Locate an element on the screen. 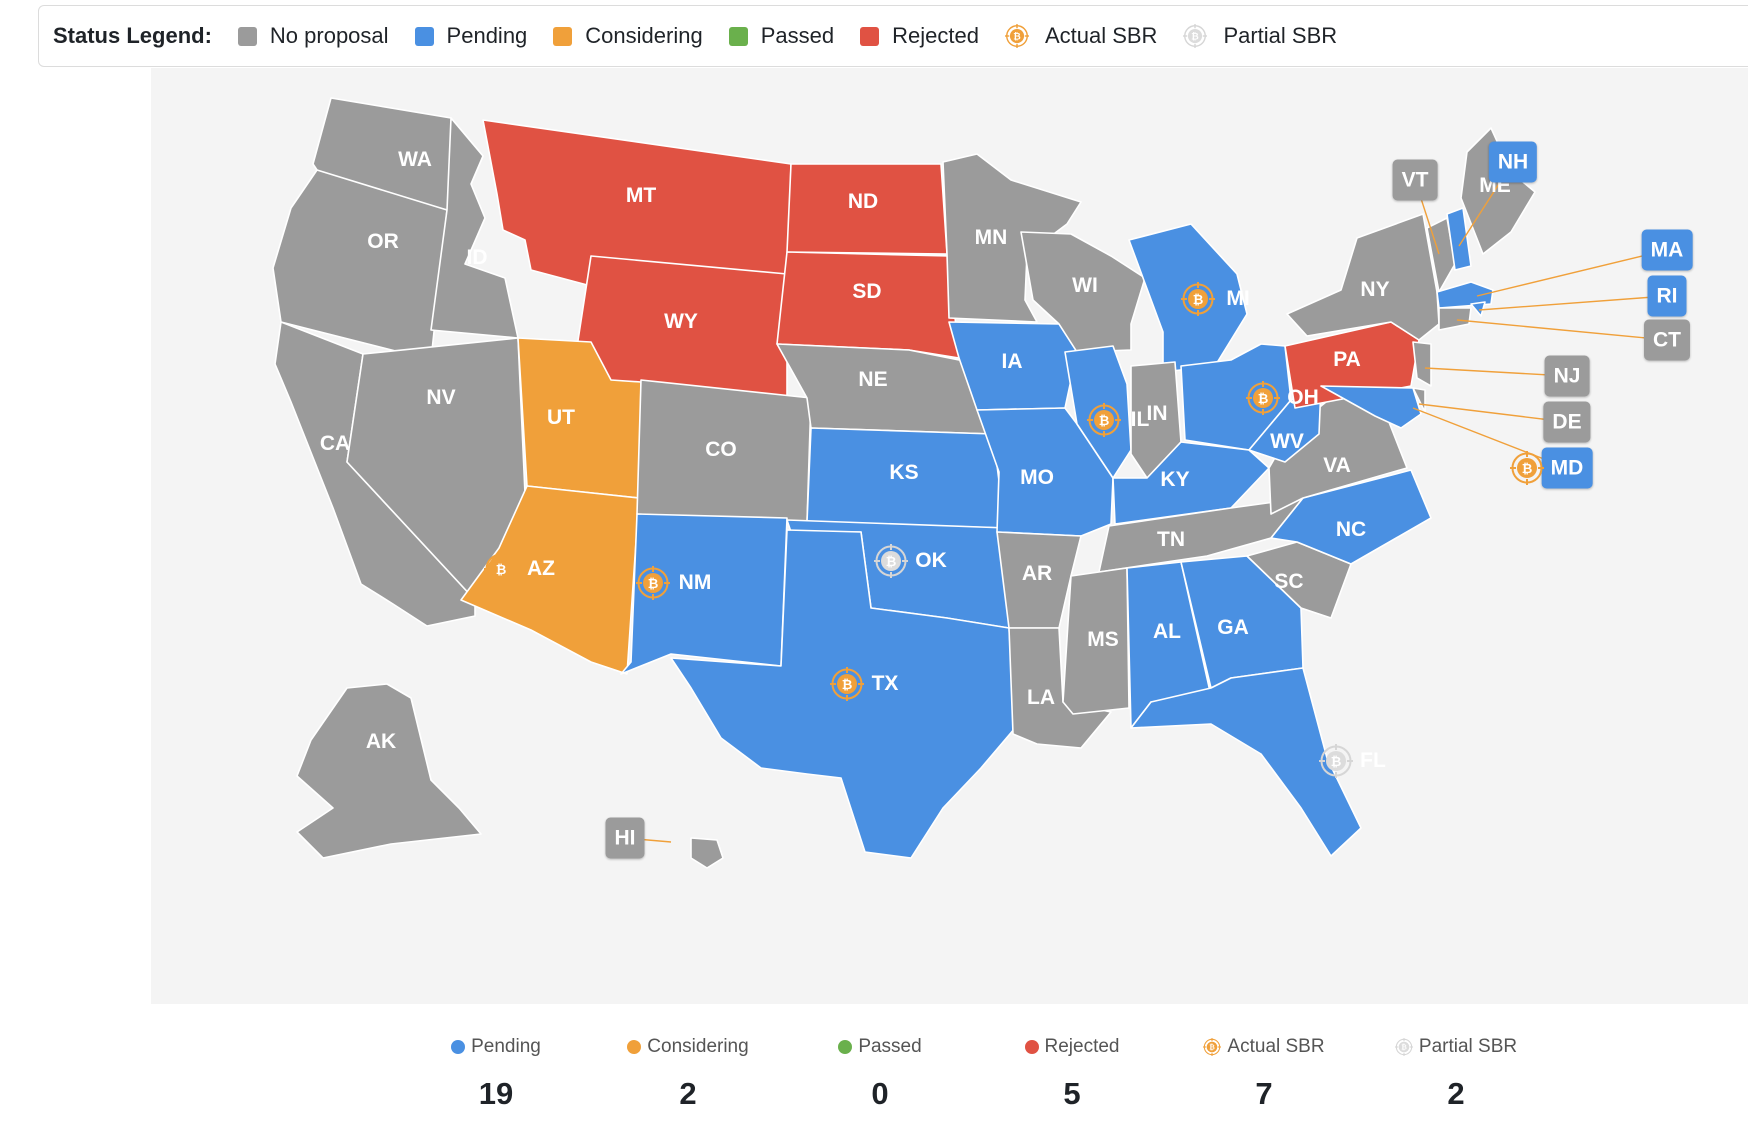 The image size is (1748, 1144). state-id is located at coordinates (474, 228).